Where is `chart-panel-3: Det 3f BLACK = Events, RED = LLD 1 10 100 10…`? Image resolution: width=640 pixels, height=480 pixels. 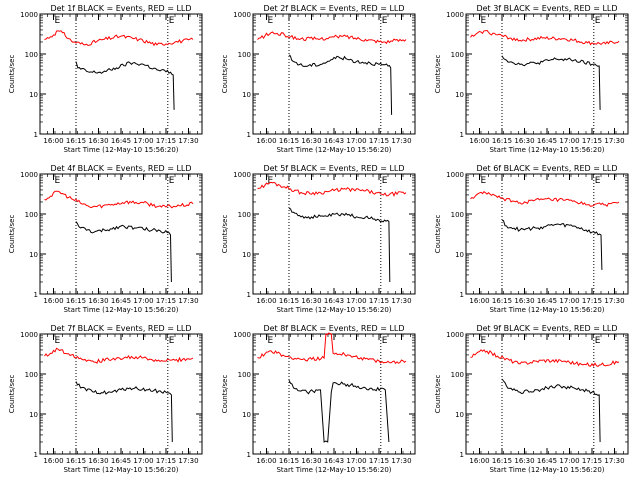
chart-panel-3: Det 3f BLACK = Events, RED = LLD 1 10 100 10… is located at coordinates (531, 79).